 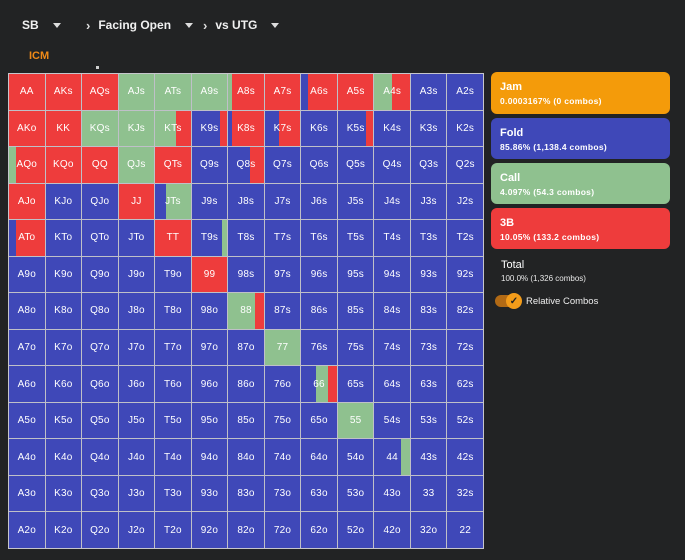 I want to click on hand-cell: KTo, so click(x=63, y=238).